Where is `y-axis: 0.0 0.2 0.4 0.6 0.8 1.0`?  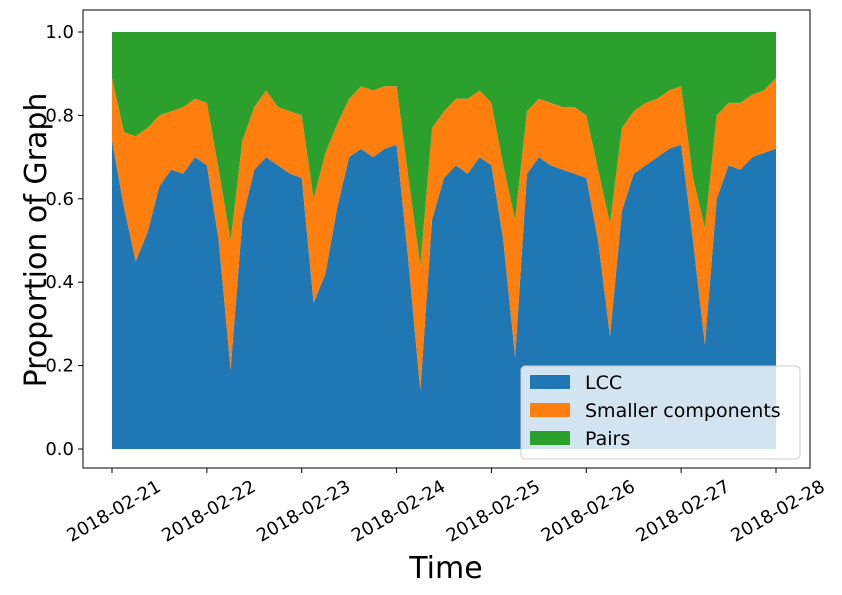
y-axis: 0.0 0.2 0.4 0.6 0.8 1.0 is located at coordinates (64, 241).